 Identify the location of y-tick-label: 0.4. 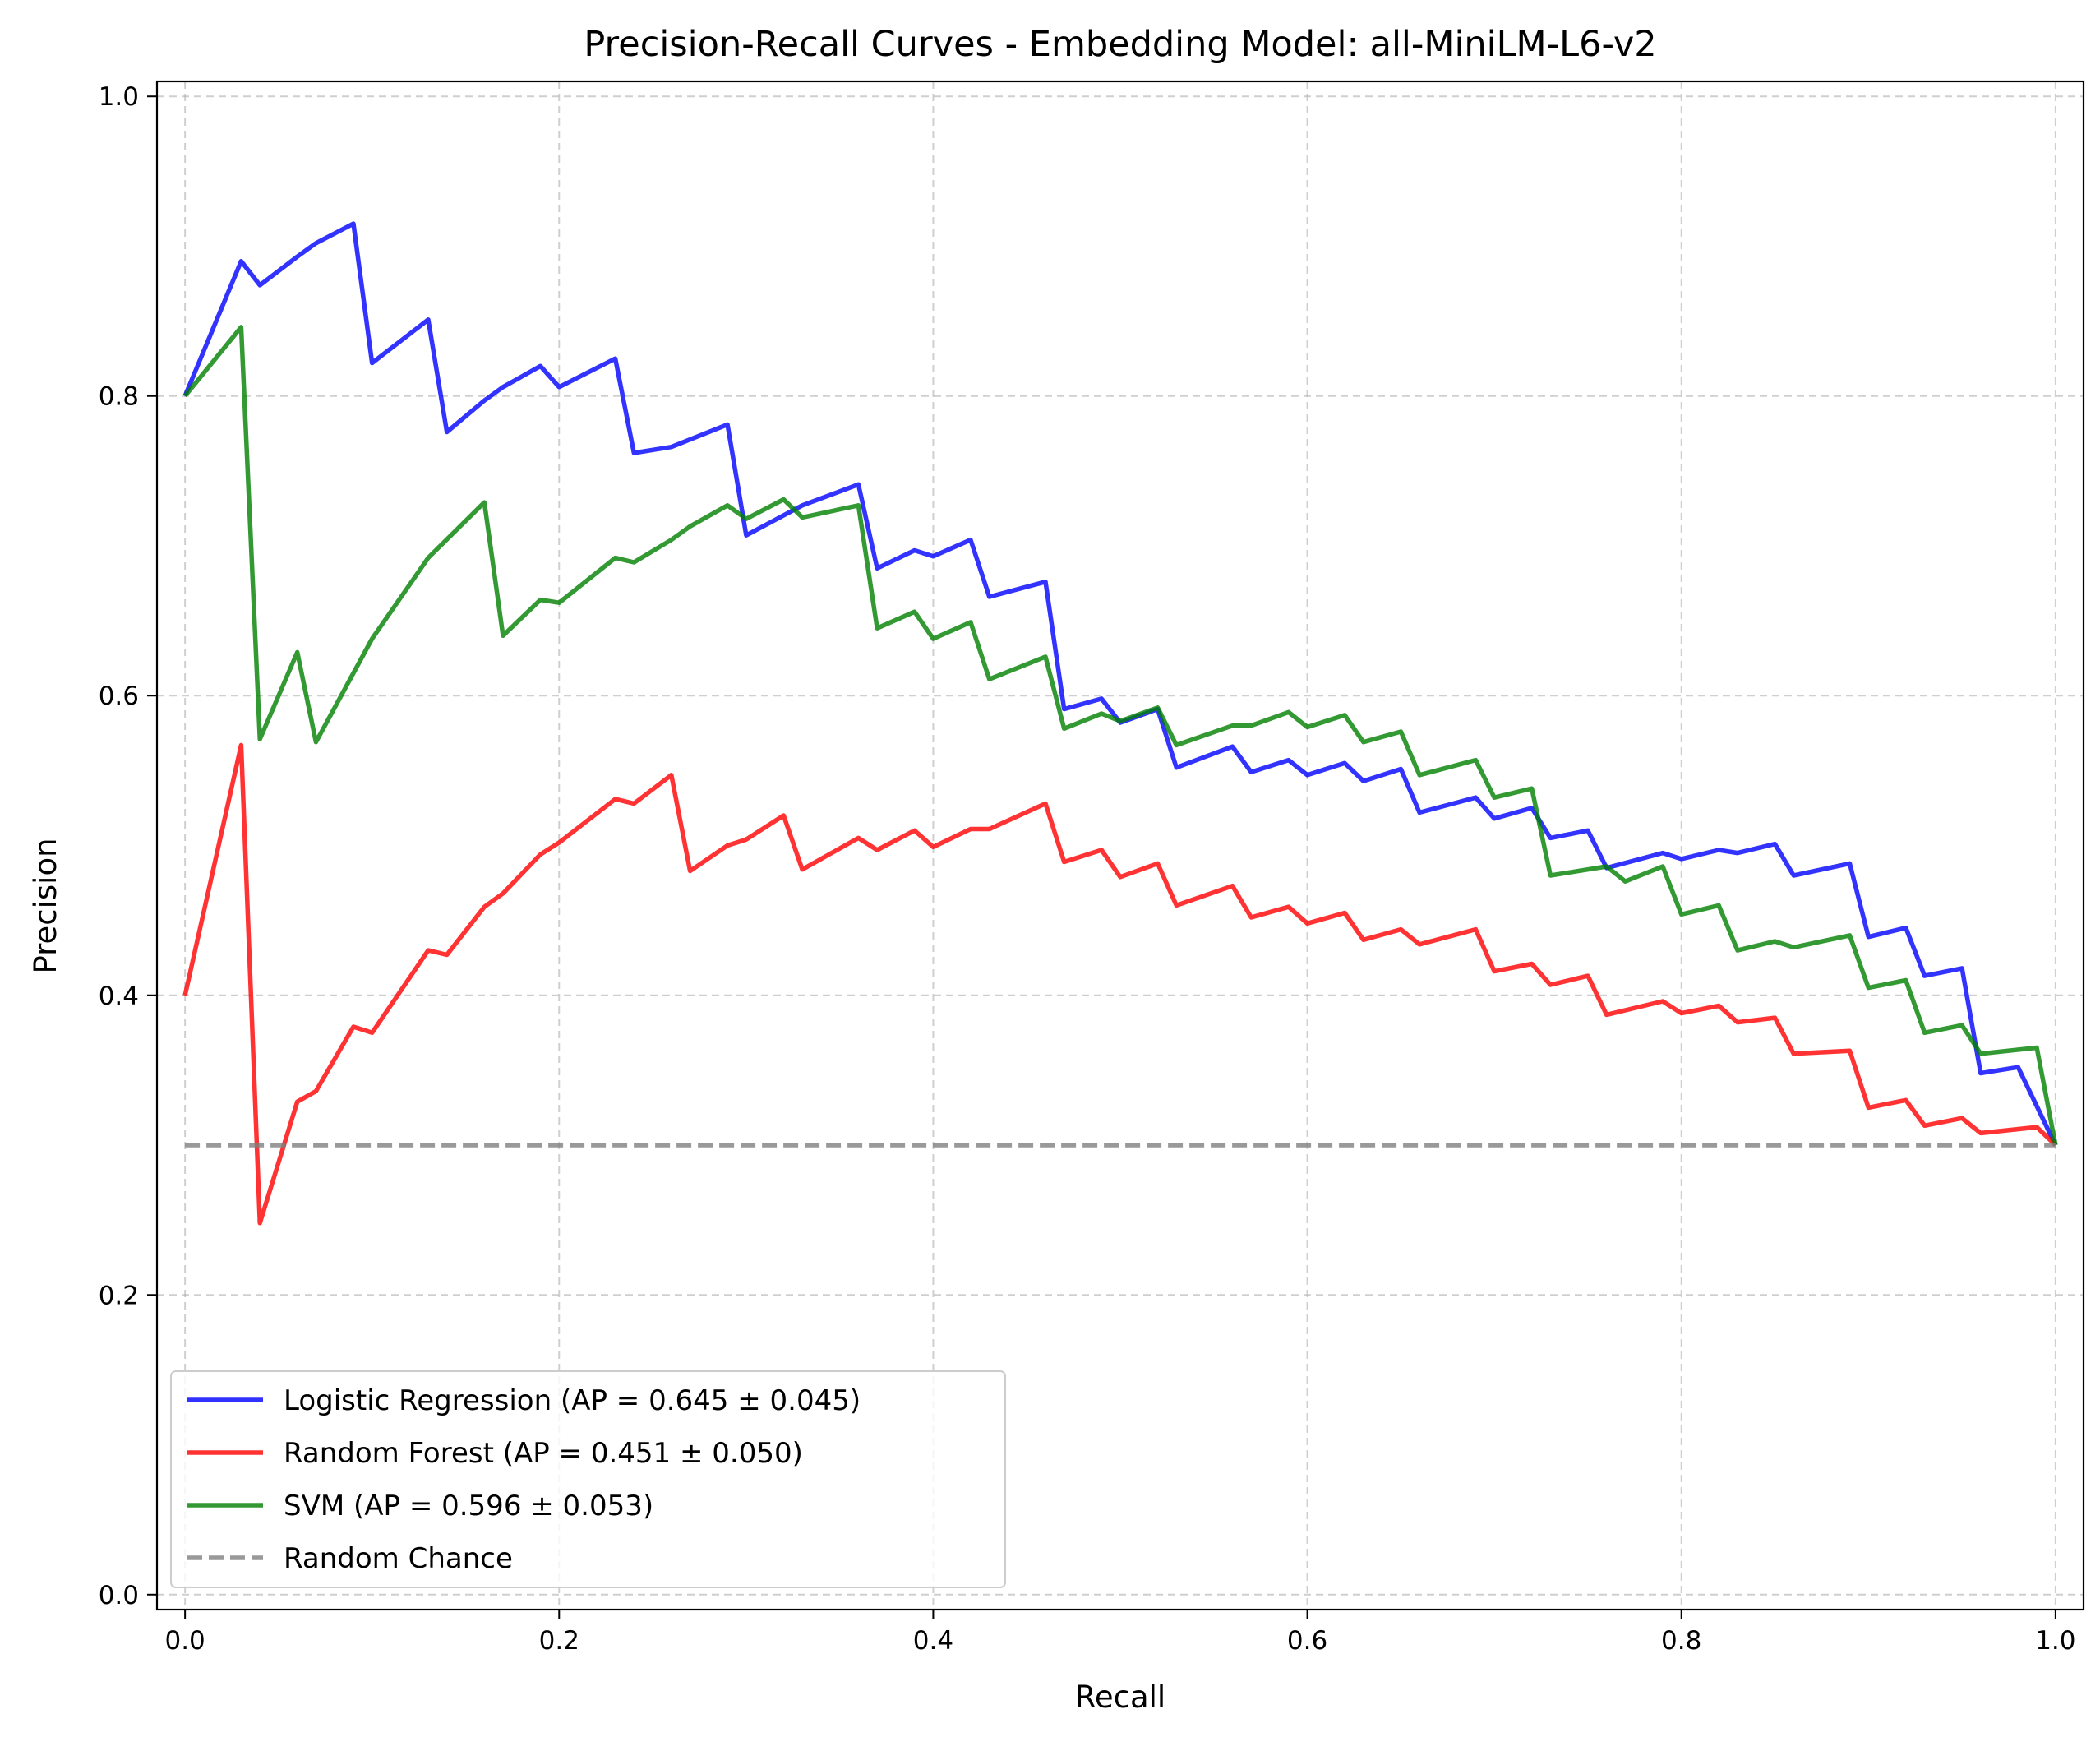
(119, 997).